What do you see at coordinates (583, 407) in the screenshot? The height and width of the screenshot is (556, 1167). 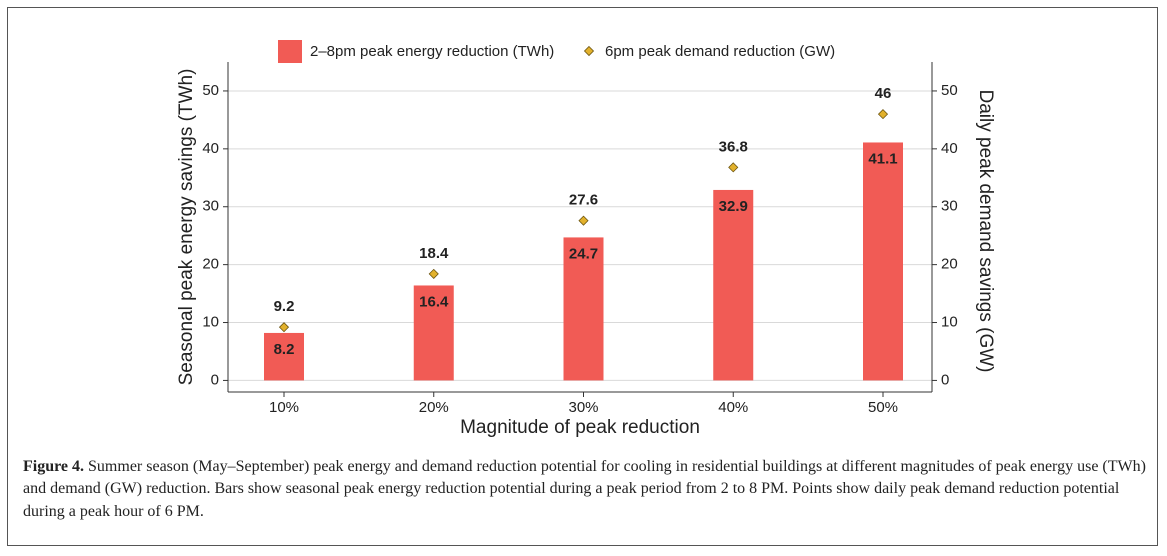 I see `x-tick-label: 30%` at bounding box center [583, 407].